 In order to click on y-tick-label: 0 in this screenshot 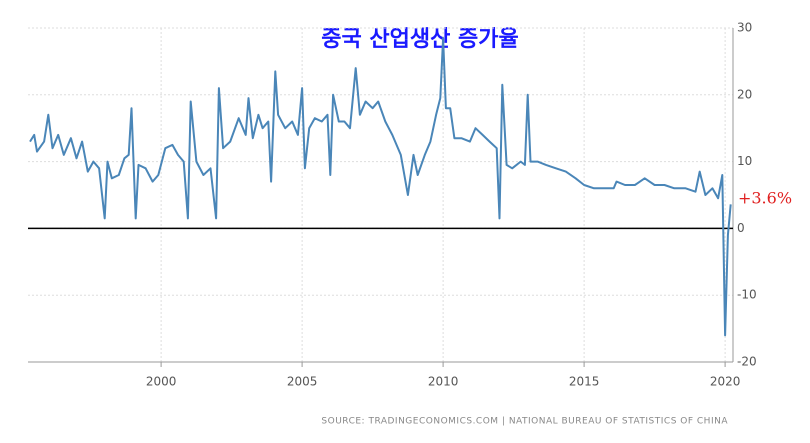, I will do `click(741, 228)`.